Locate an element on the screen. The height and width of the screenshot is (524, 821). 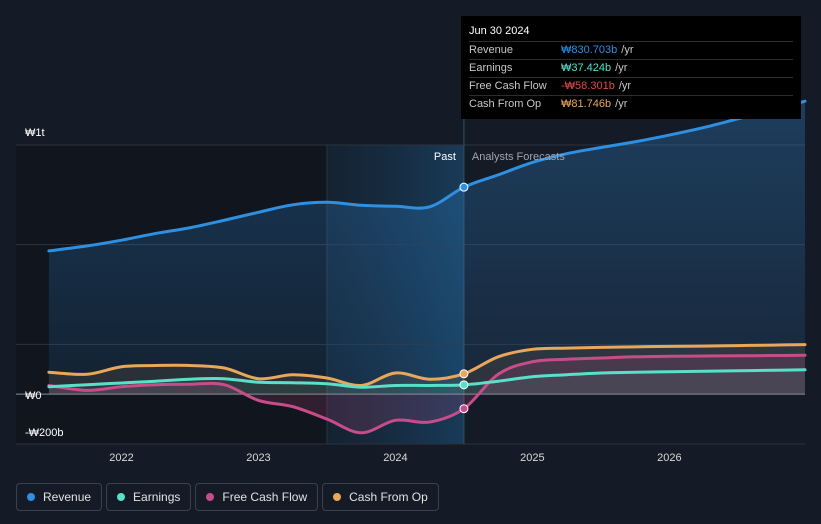
series-line-earnings is located at coordinates (427, 378).